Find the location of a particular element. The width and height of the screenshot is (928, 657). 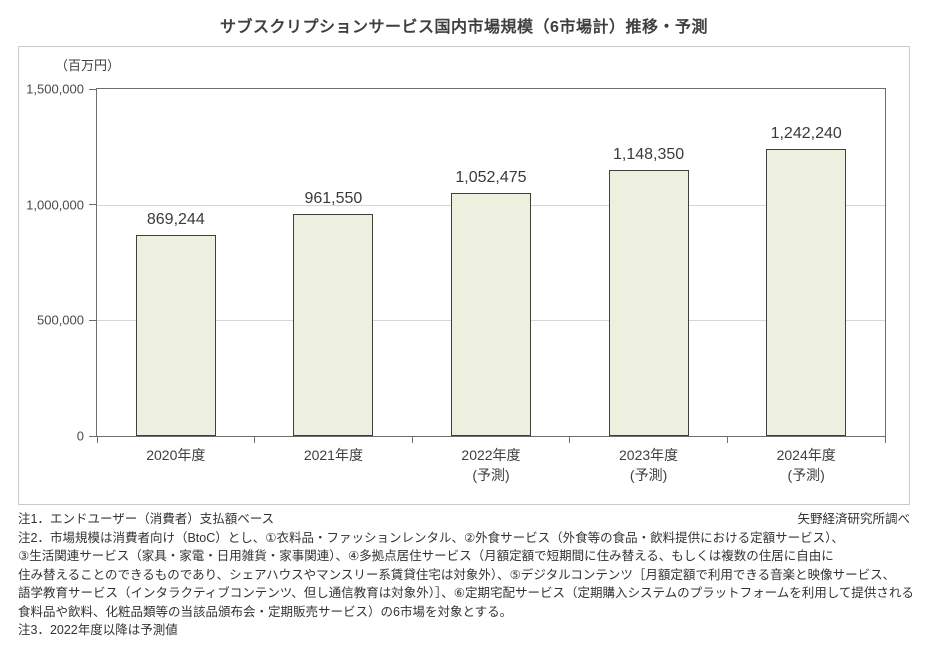

footnote-text: 食料品や飲料、化粧品類等の当該品頒布会・定期販売サービス）の6市場を対象とする。 is located at coordinates (265, 611).